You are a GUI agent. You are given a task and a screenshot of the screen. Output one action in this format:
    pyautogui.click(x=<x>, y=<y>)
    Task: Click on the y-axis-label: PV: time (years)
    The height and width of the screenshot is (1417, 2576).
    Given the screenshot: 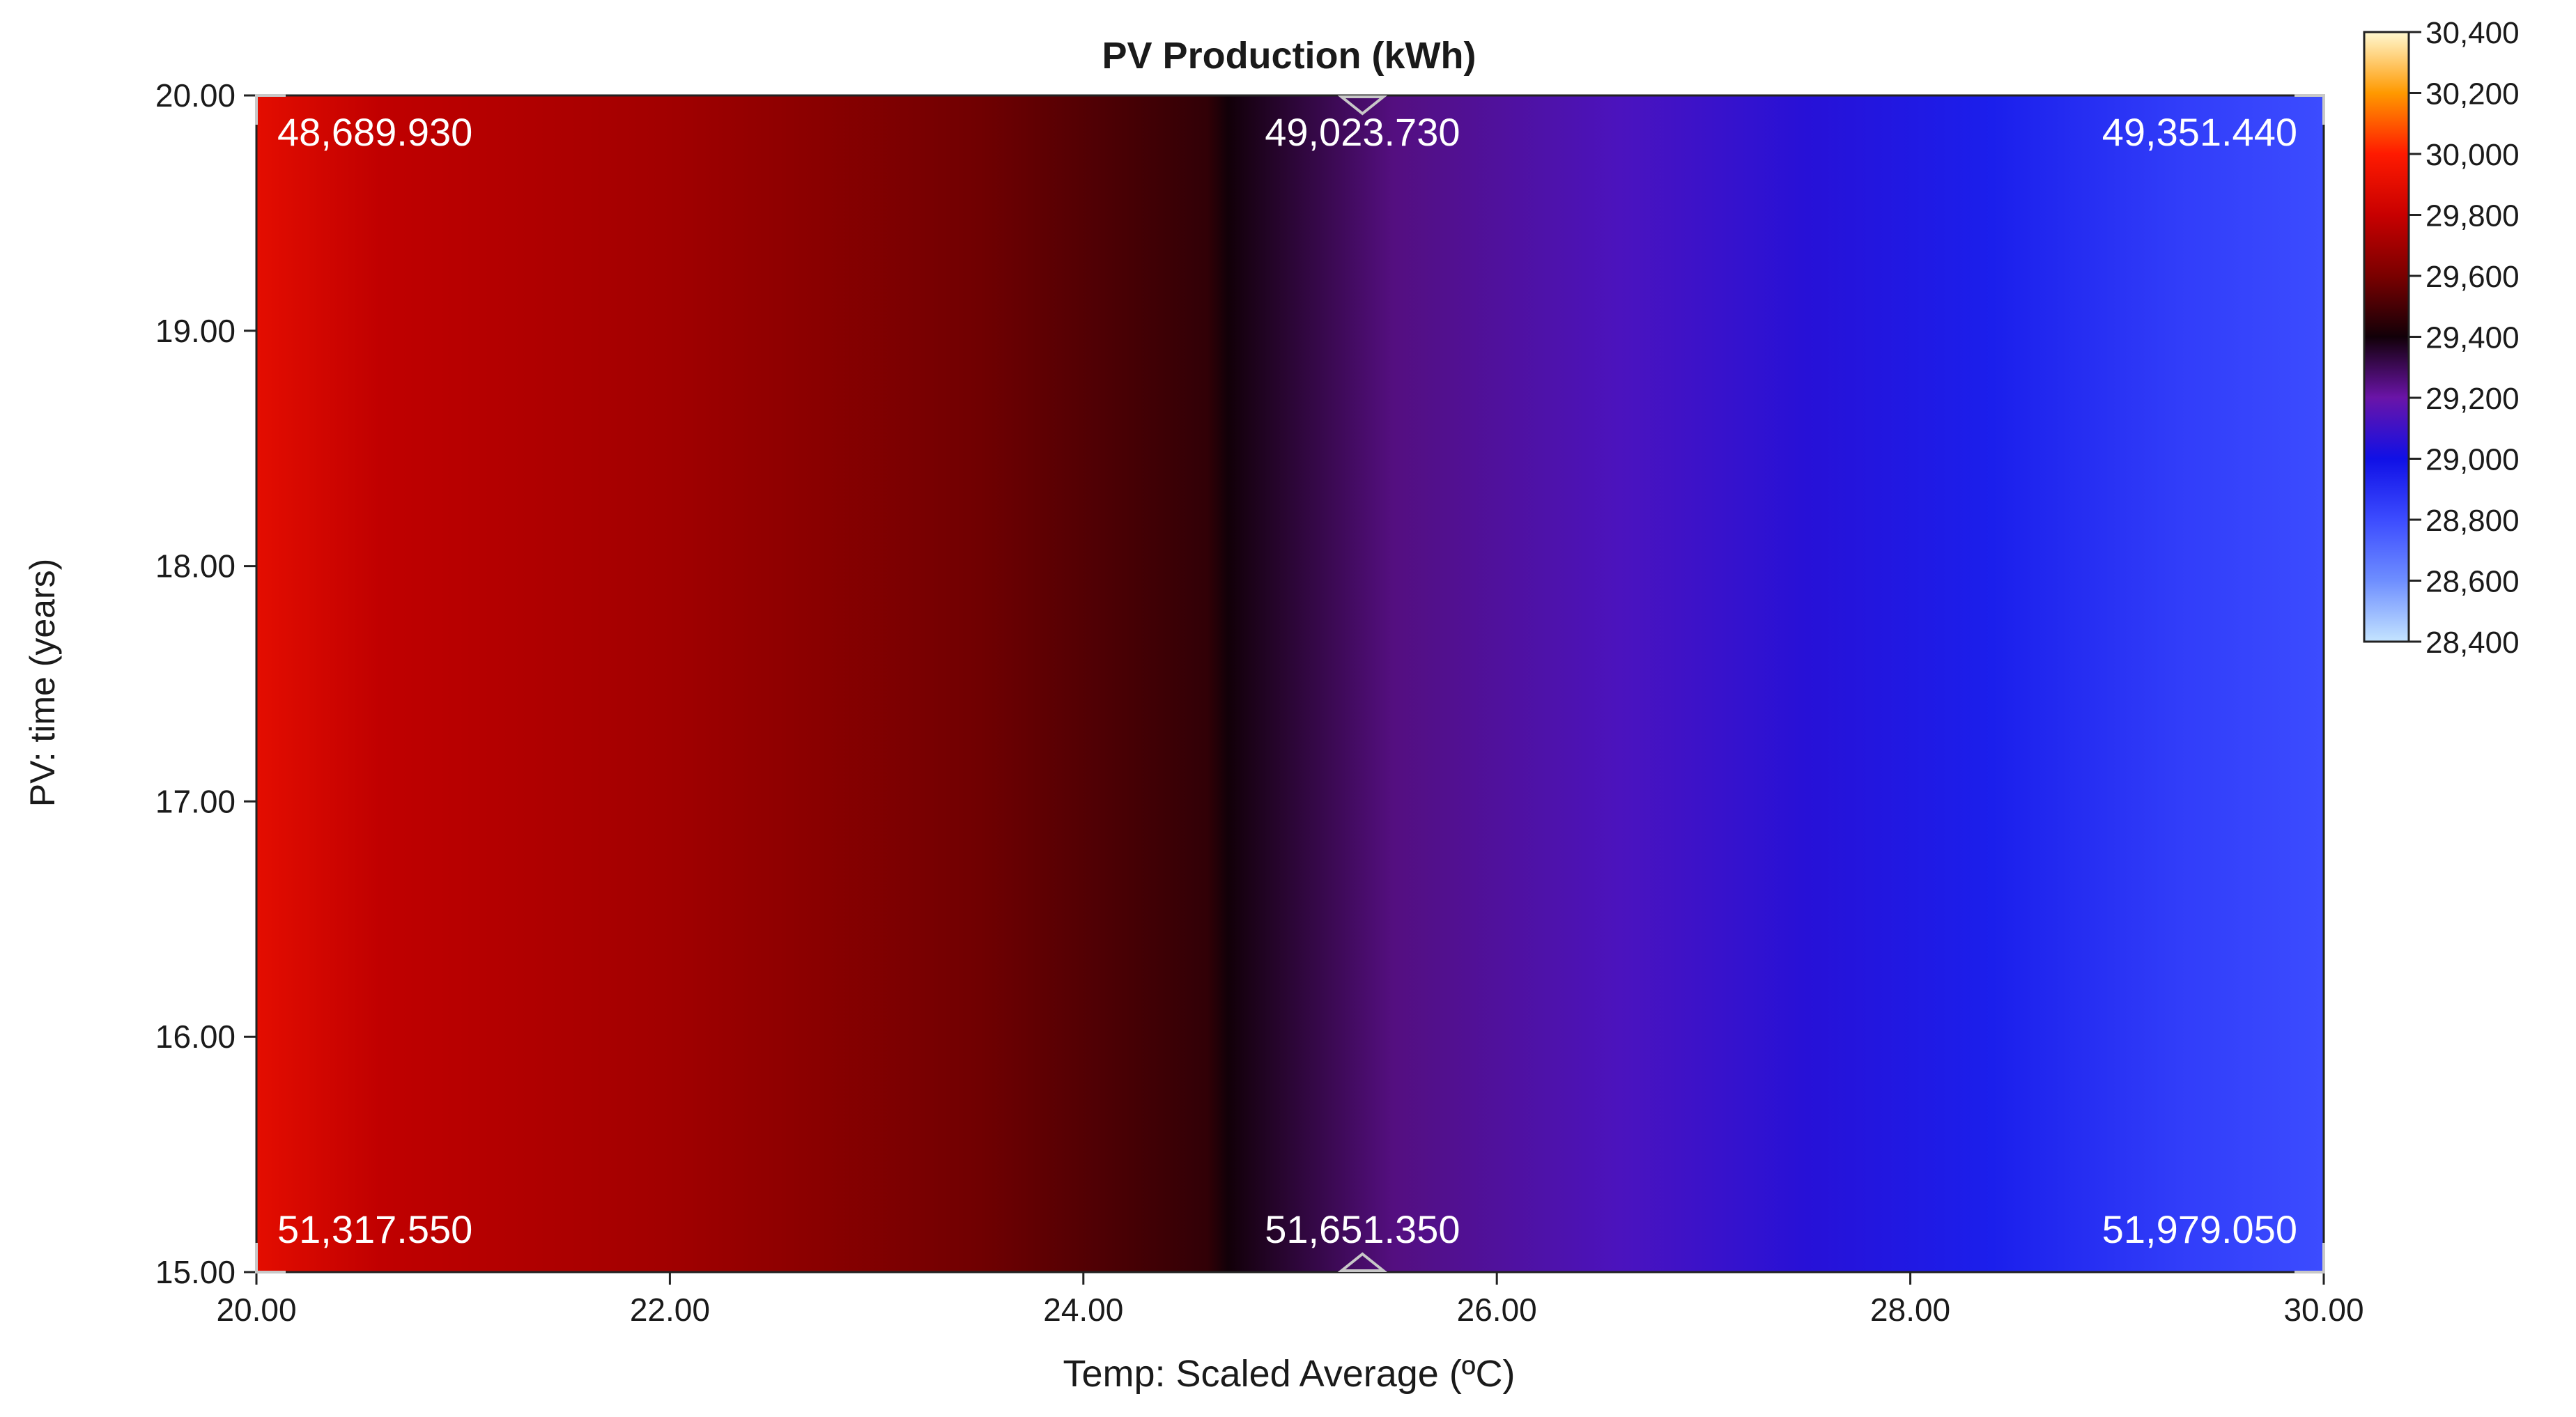 What is the action you would take?
    pyautogui.click(x=42, y=683)
    